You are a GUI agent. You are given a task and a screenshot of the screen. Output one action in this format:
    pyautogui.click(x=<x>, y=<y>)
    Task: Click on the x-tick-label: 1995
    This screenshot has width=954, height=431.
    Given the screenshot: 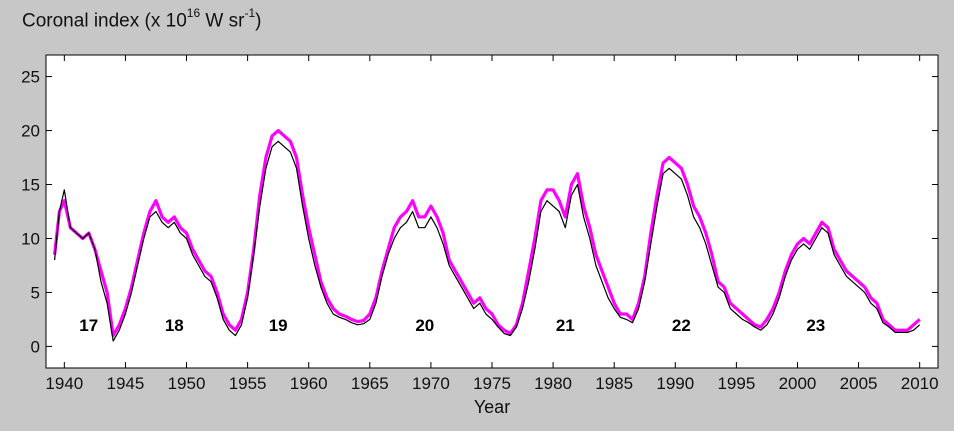 What is the action you would take?
    pyautogui.click(x=736, y=383)
    